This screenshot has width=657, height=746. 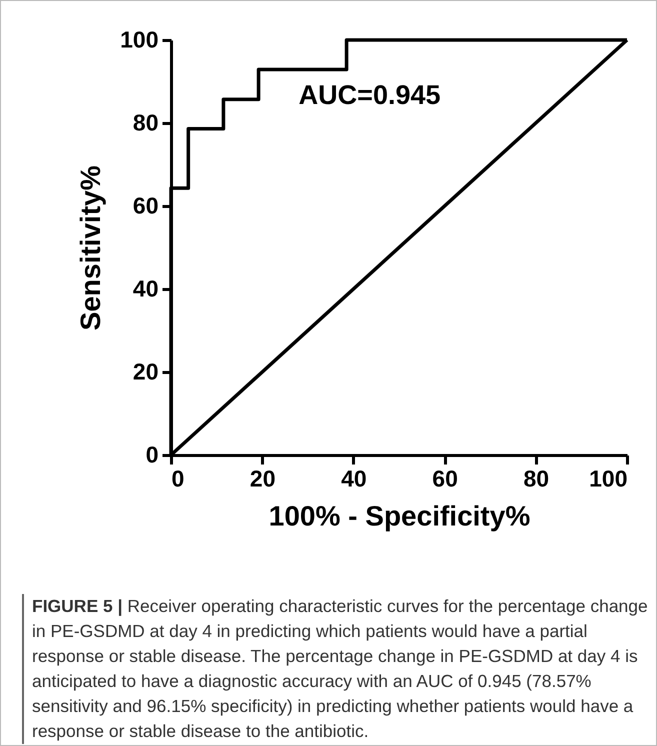 I want to click on x-tick-label: 40, so click(x=354, y=479).